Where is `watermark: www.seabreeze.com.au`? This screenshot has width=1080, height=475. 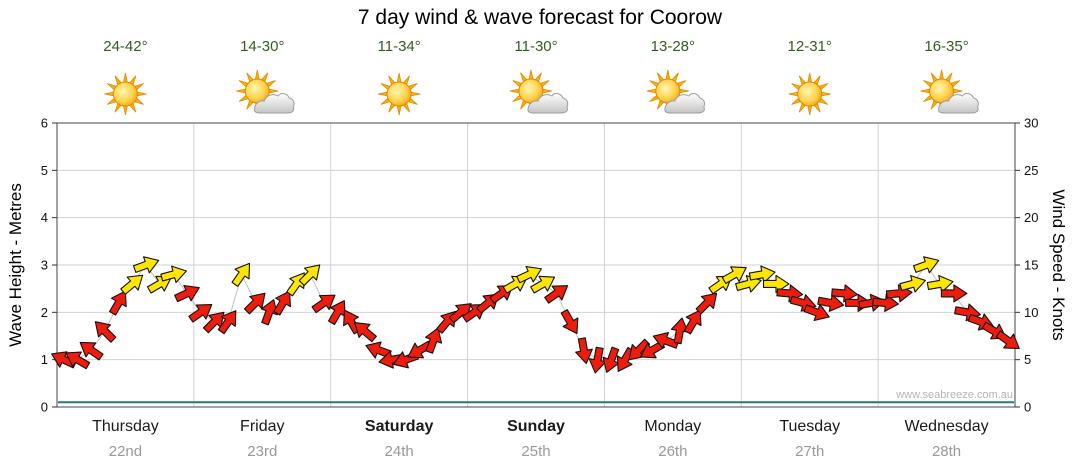
watermark: www.seabreeze.com.au is located at coordinates (954, 395).